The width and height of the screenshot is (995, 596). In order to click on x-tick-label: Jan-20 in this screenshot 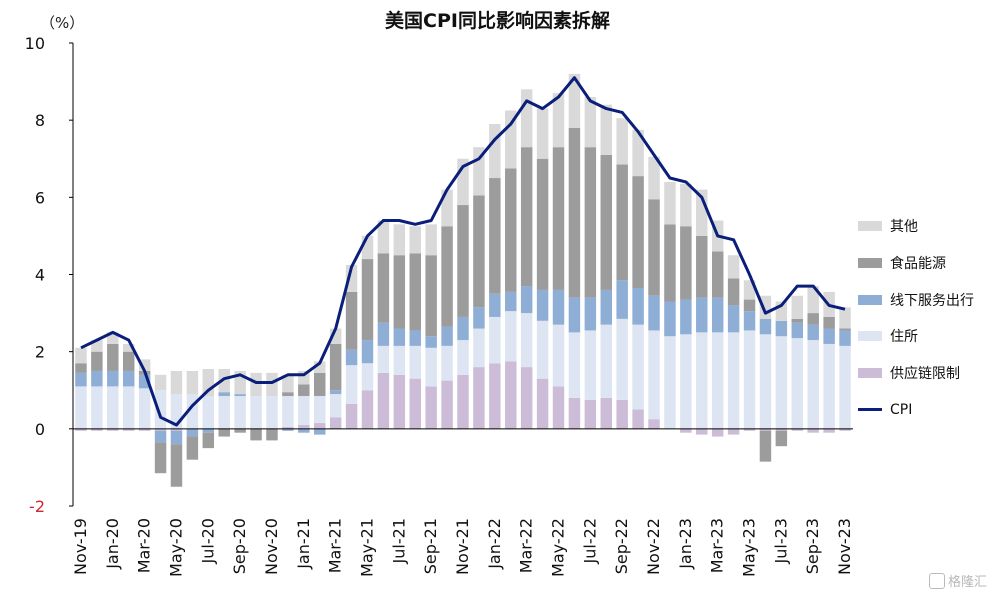, I will do `click(112, 544)`.